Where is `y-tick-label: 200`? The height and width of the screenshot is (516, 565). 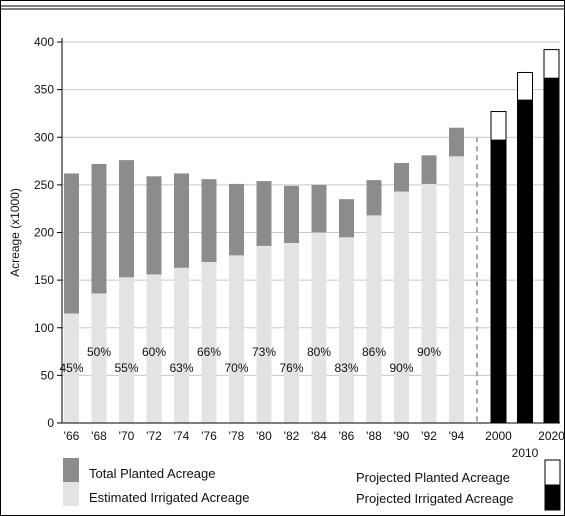
y-tick-label: 200 is located at coordinates (44, 233).